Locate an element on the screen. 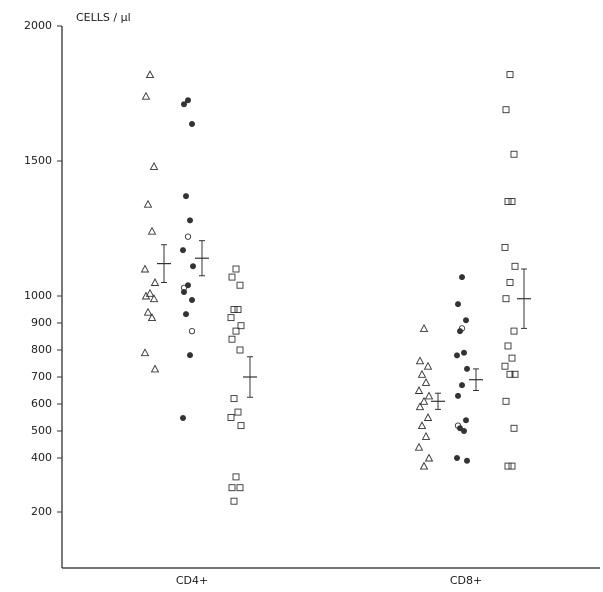  x-tick-label: CD8+ is located at coordinates (466, 580).